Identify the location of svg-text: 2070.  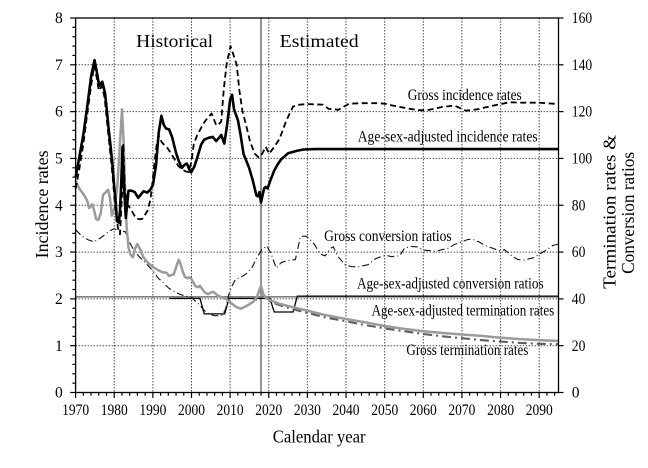
(461, 410).